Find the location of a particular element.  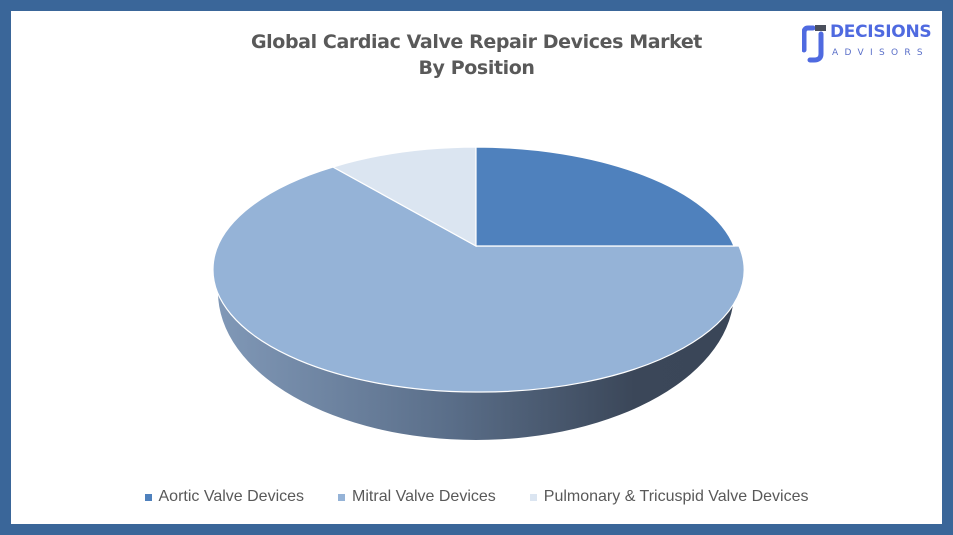

chart-subtitle: By Position is located at coordinates (476, 68).